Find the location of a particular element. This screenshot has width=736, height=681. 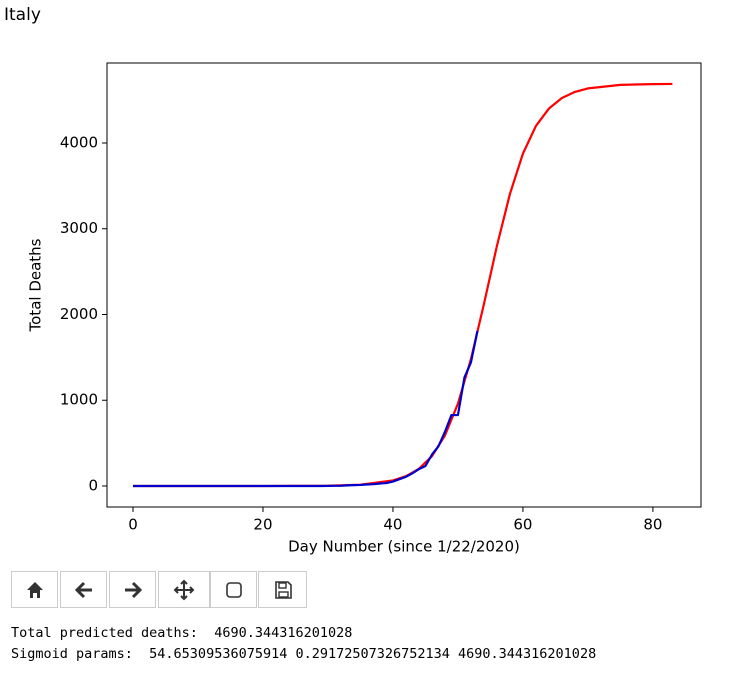

x-tick-label: 20 is located at coordinates (262, 525).